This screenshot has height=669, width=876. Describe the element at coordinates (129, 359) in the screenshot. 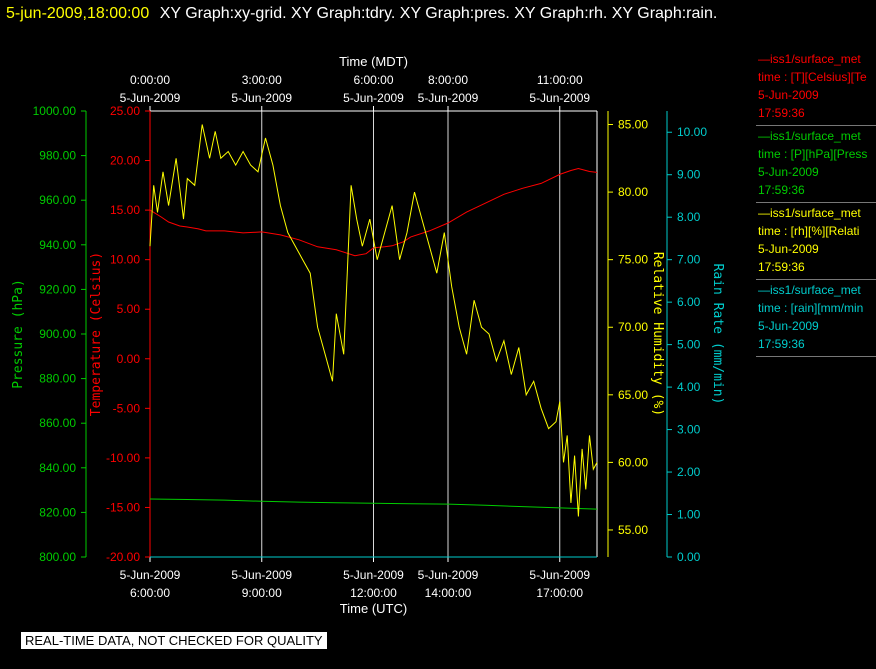

I see `temperature-tick-label: 0.00` at that location.